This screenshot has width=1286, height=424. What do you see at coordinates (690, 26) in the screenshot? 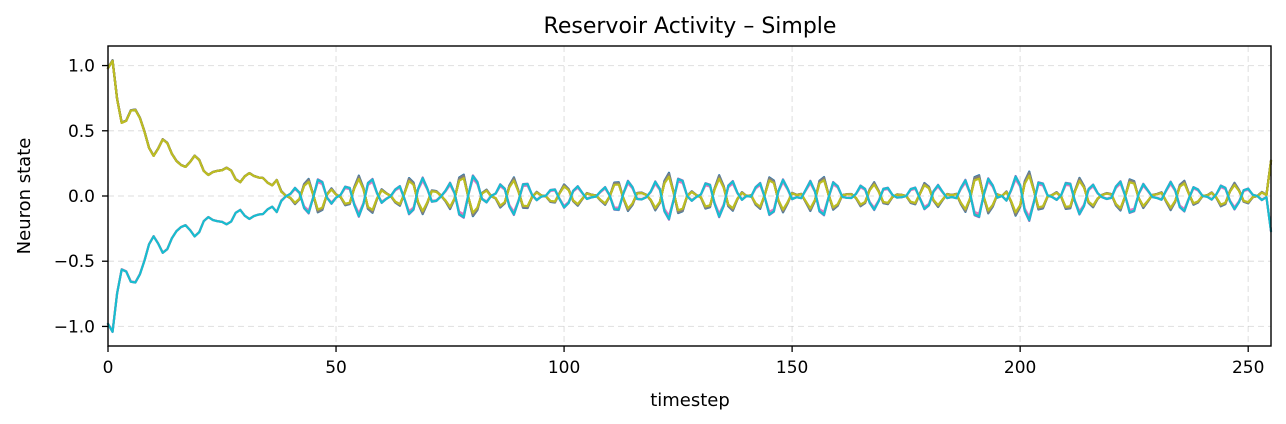
I see `chart-title: Reservoir Activity – Simple` at bounding box center [690, 26].